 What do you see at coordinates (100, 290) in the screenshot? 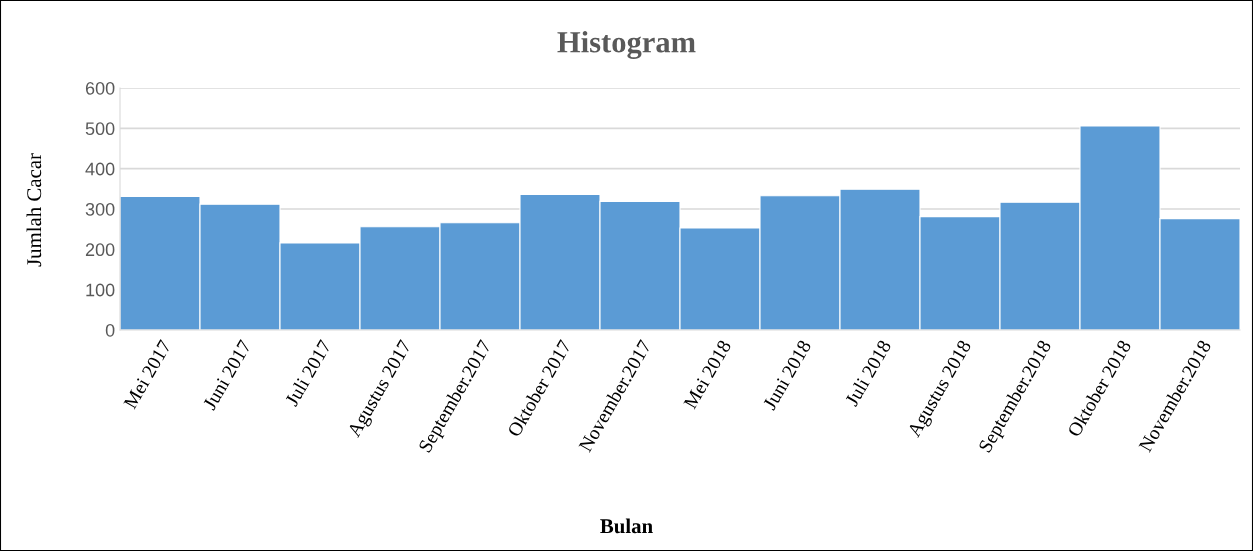
I see `y-tick-label: 100` at bounding box center [100, 290].